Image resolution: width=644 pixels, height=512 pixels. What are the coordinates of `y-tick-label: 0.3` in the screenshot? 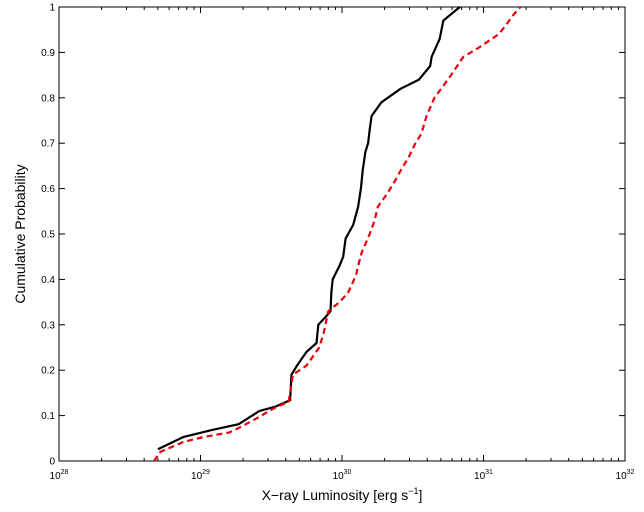 It's located at (48, 325).